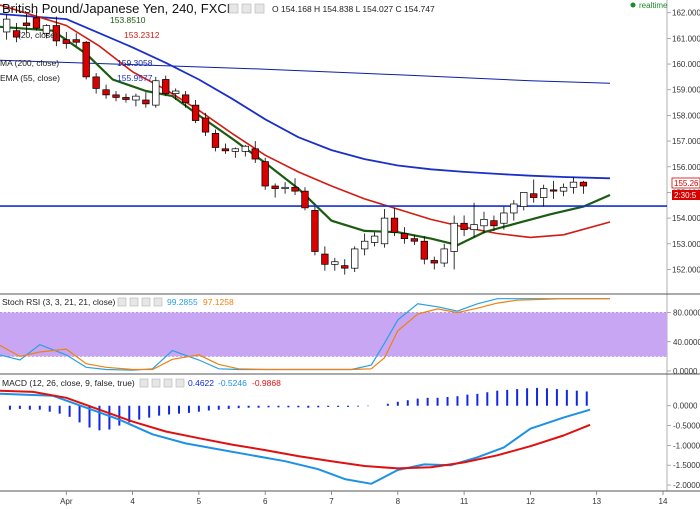  I want to click on macd-signal-value: -0.9868, so click(266, 383).